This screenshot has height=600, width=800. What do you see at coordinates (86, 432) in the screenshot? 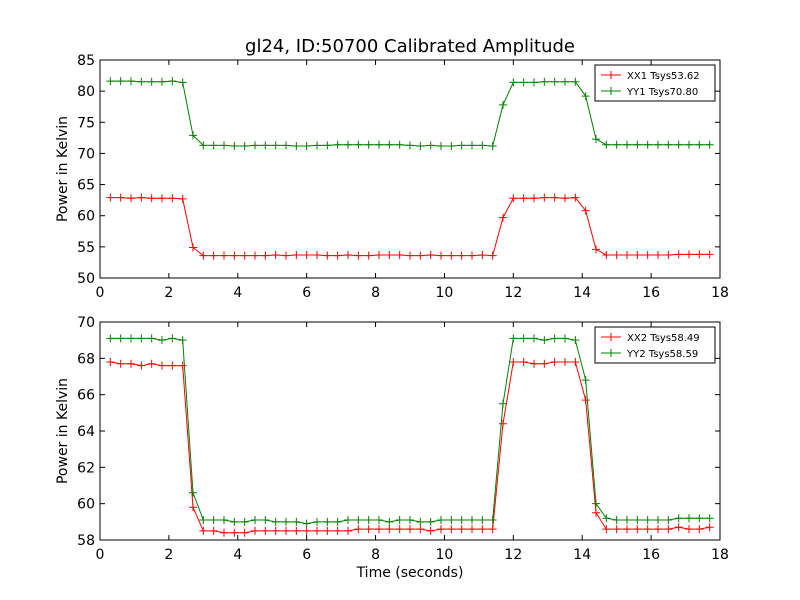
I see `y-tick-label: 64` at bounding box center [86, 432].